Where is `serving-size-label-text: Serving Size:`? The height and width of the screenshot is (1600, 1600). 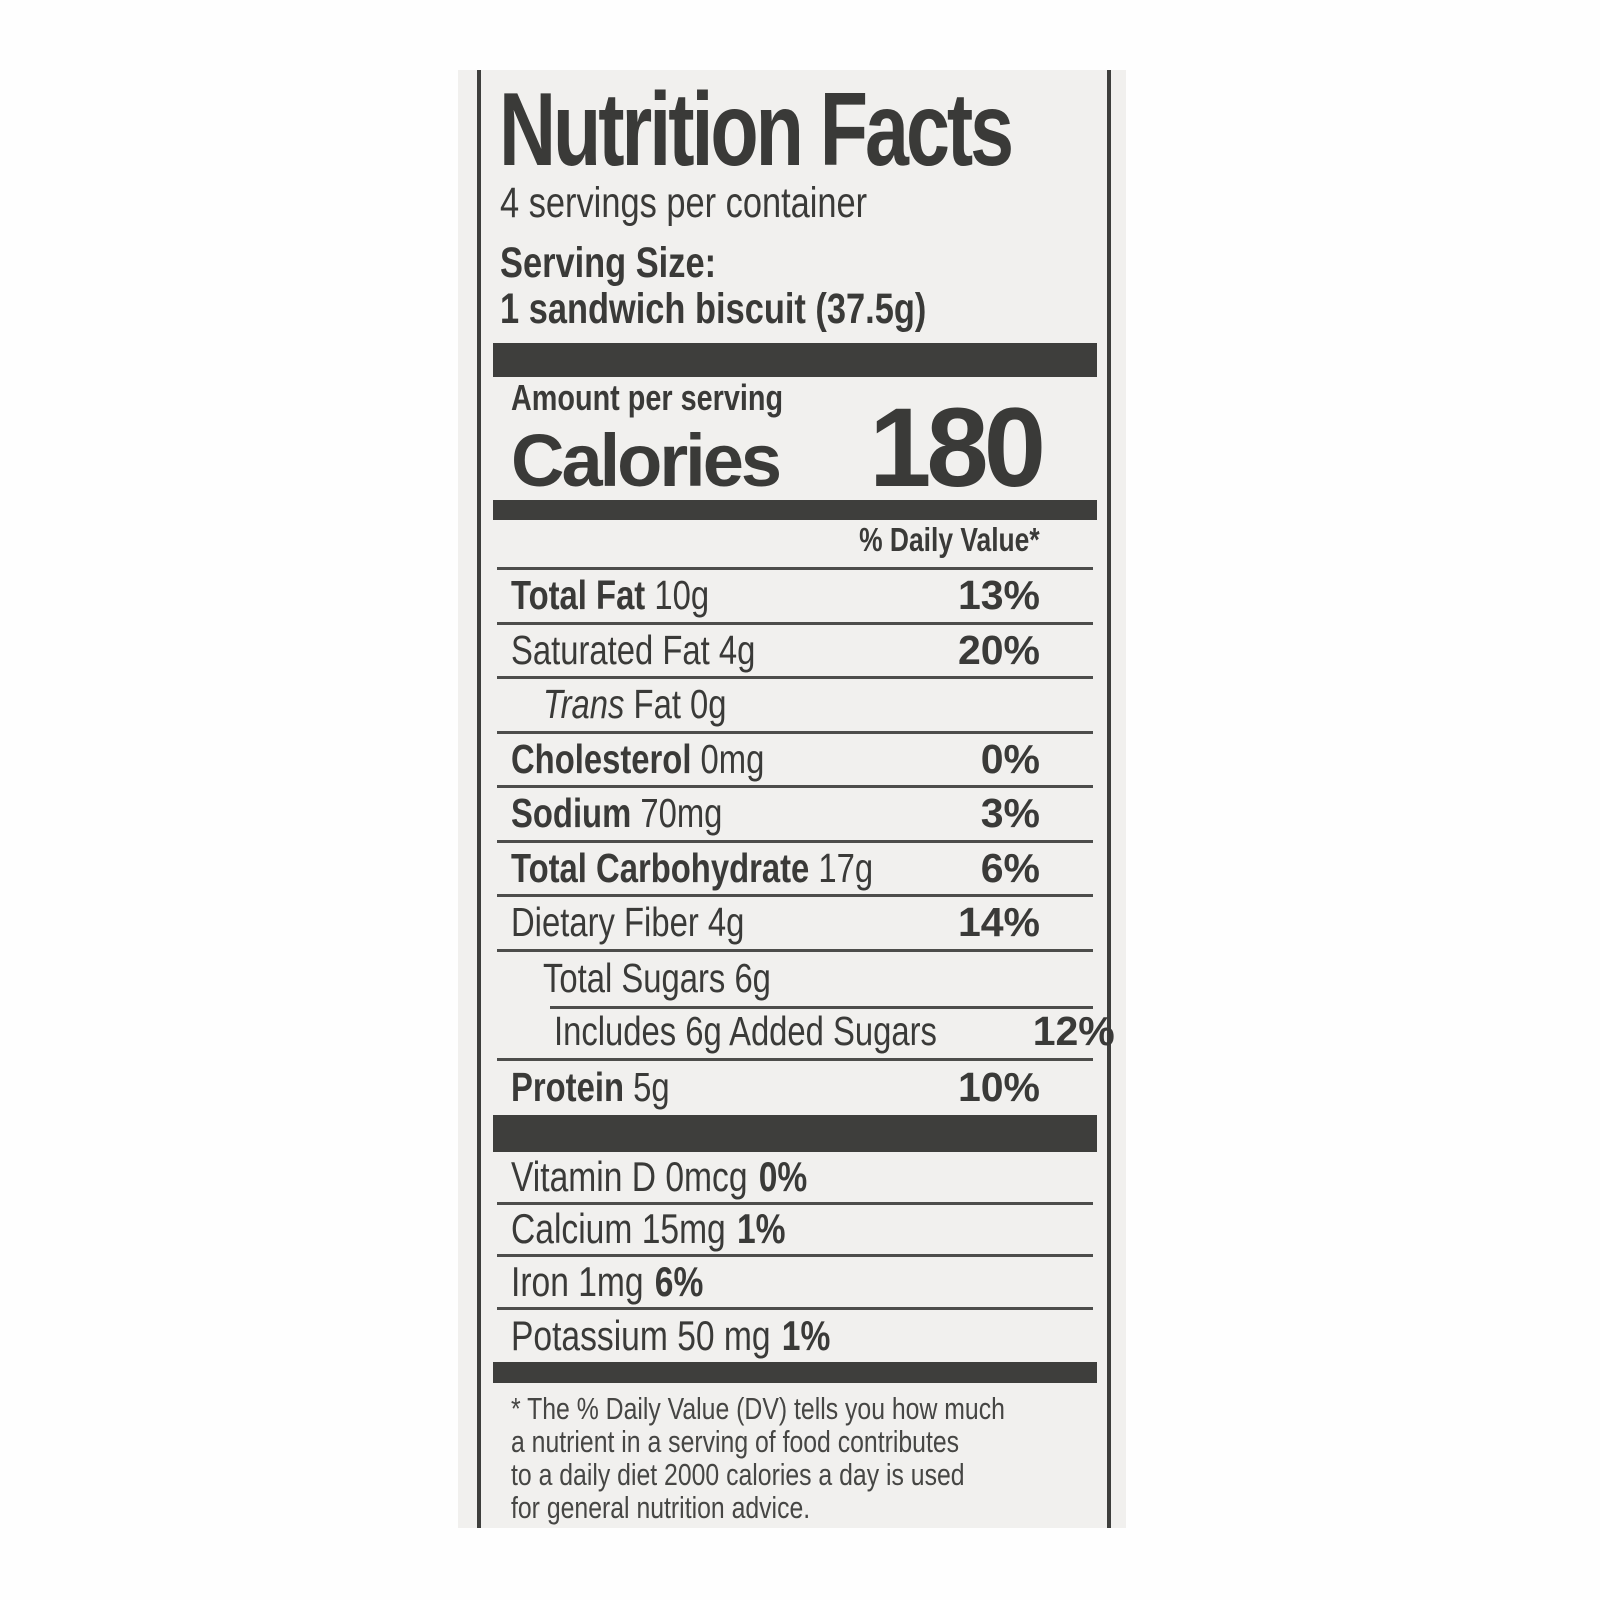
serving-size-label-text: Serving Size: is located at coordinates (608, 263).